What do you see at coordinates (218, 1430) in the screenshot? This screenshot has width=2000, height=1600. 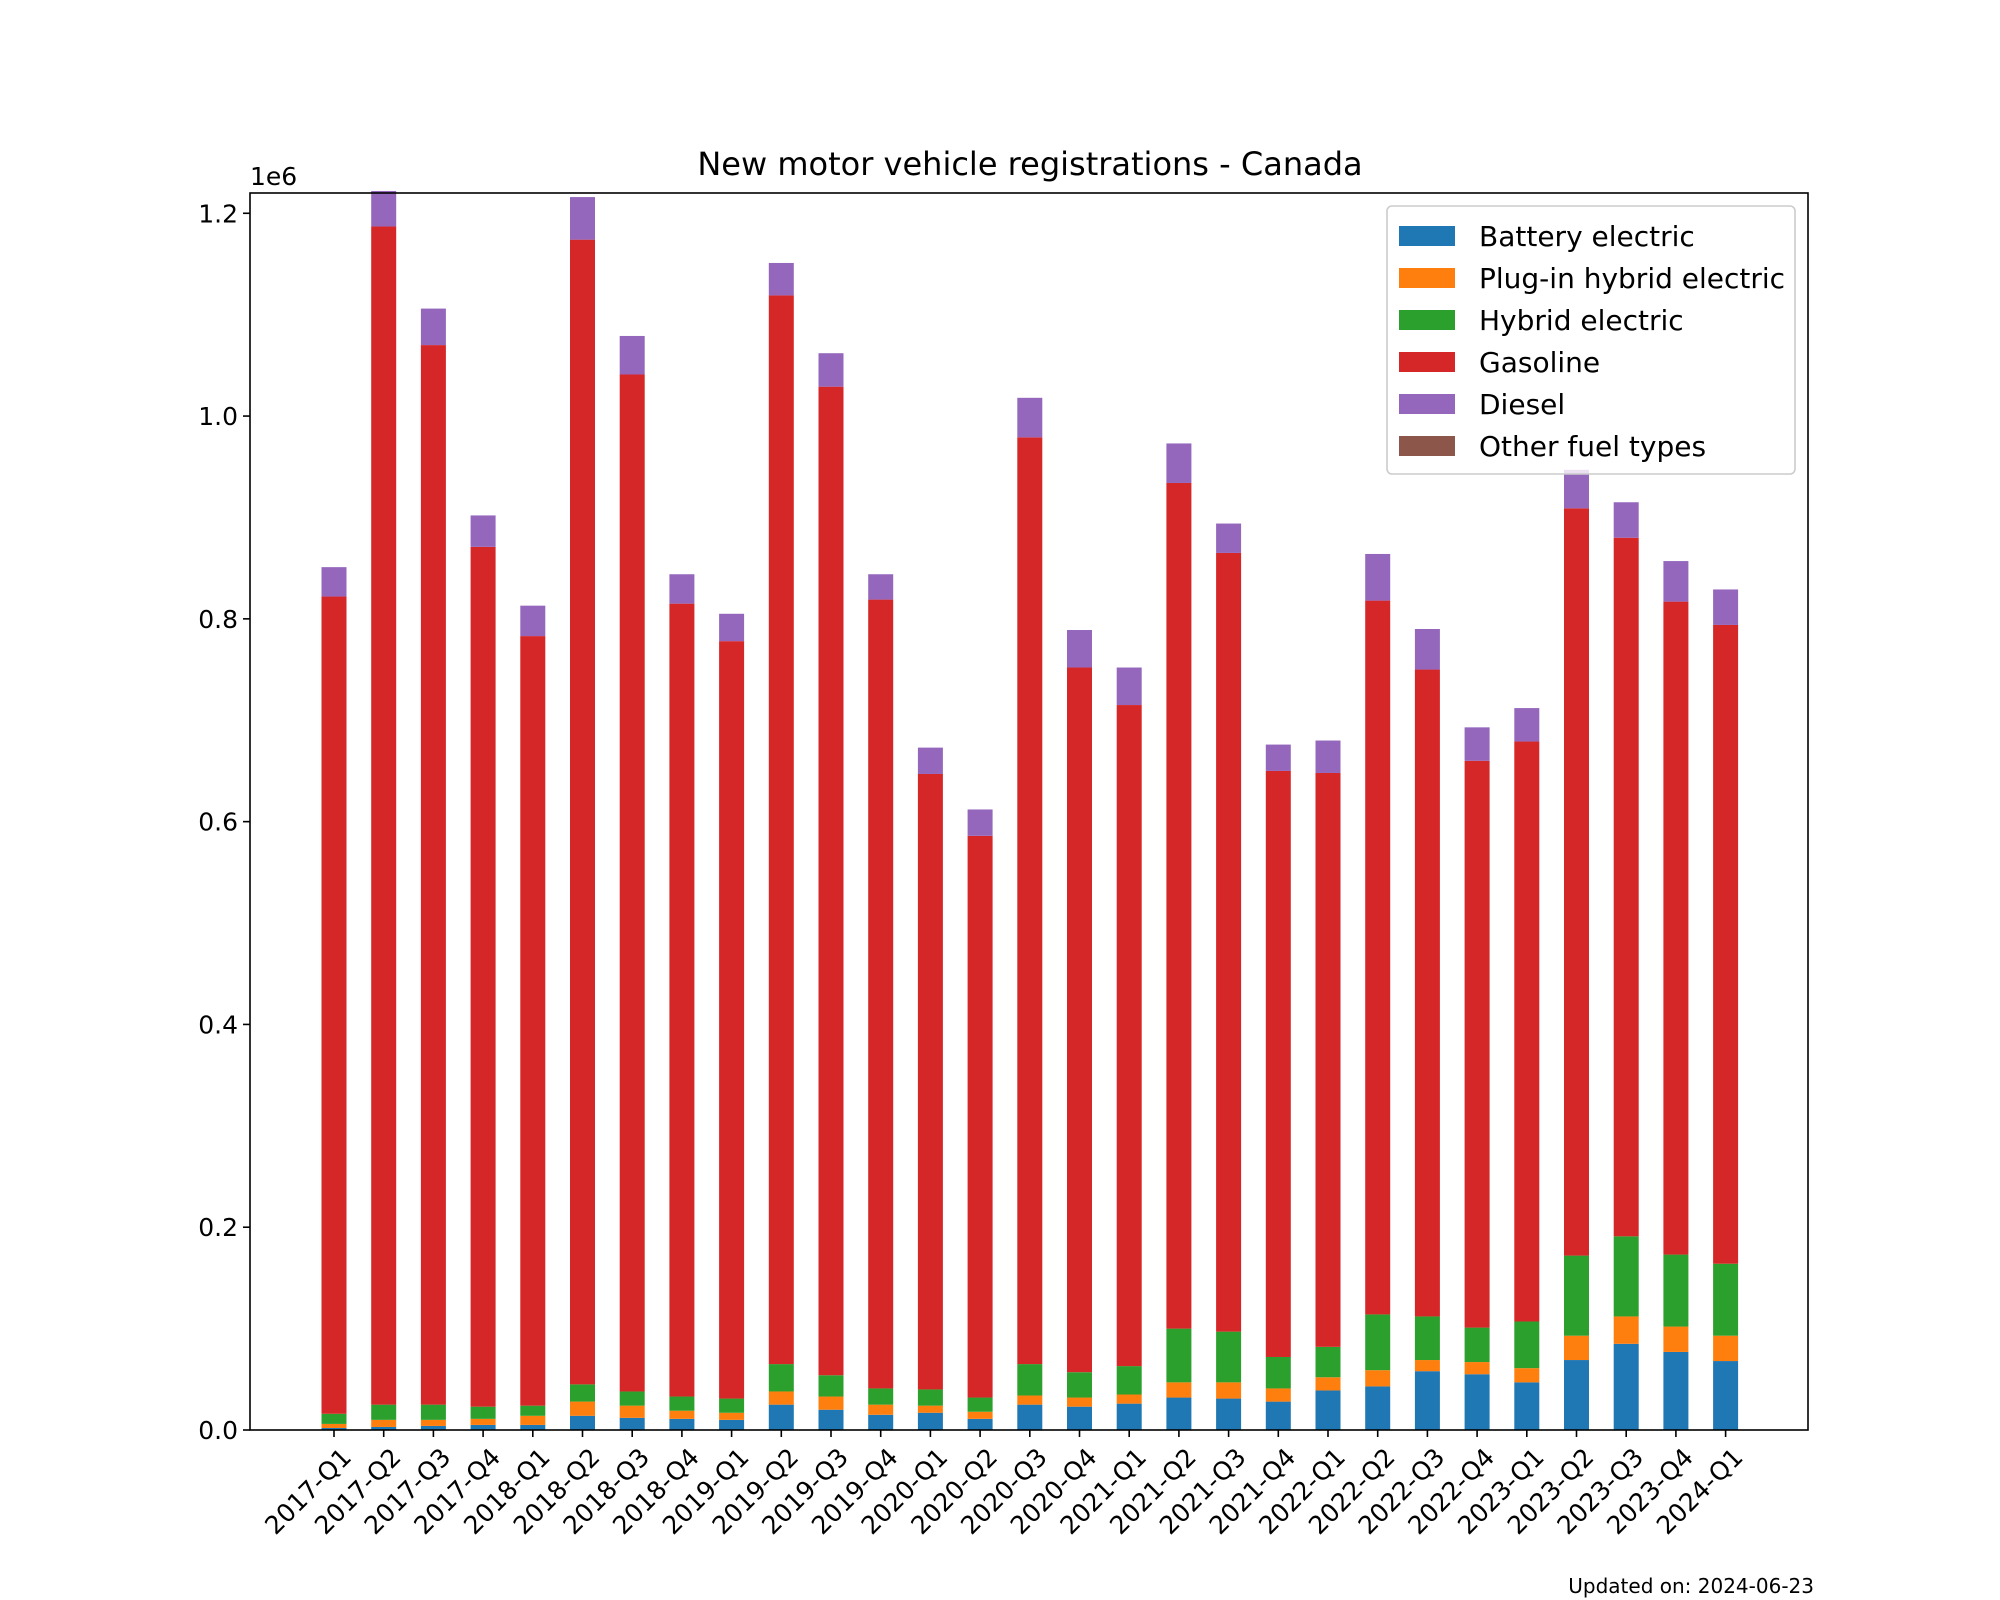 I see `y-tick-label: 0.0` at bounding box center [218, 1430].